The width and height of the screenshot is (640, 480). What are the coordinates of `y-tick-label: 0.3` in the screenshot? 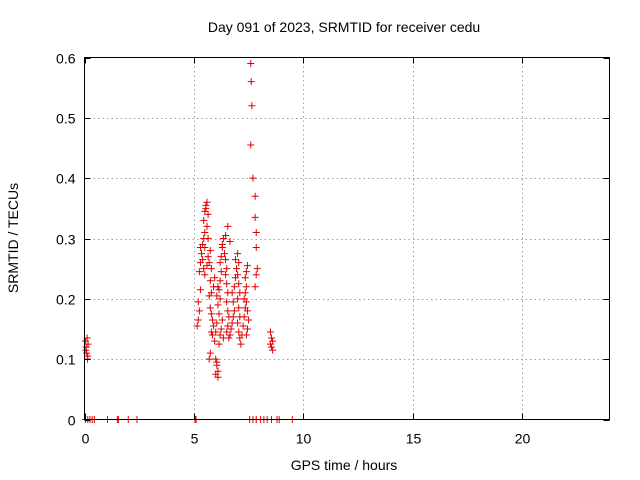 It's located at (66, 240).